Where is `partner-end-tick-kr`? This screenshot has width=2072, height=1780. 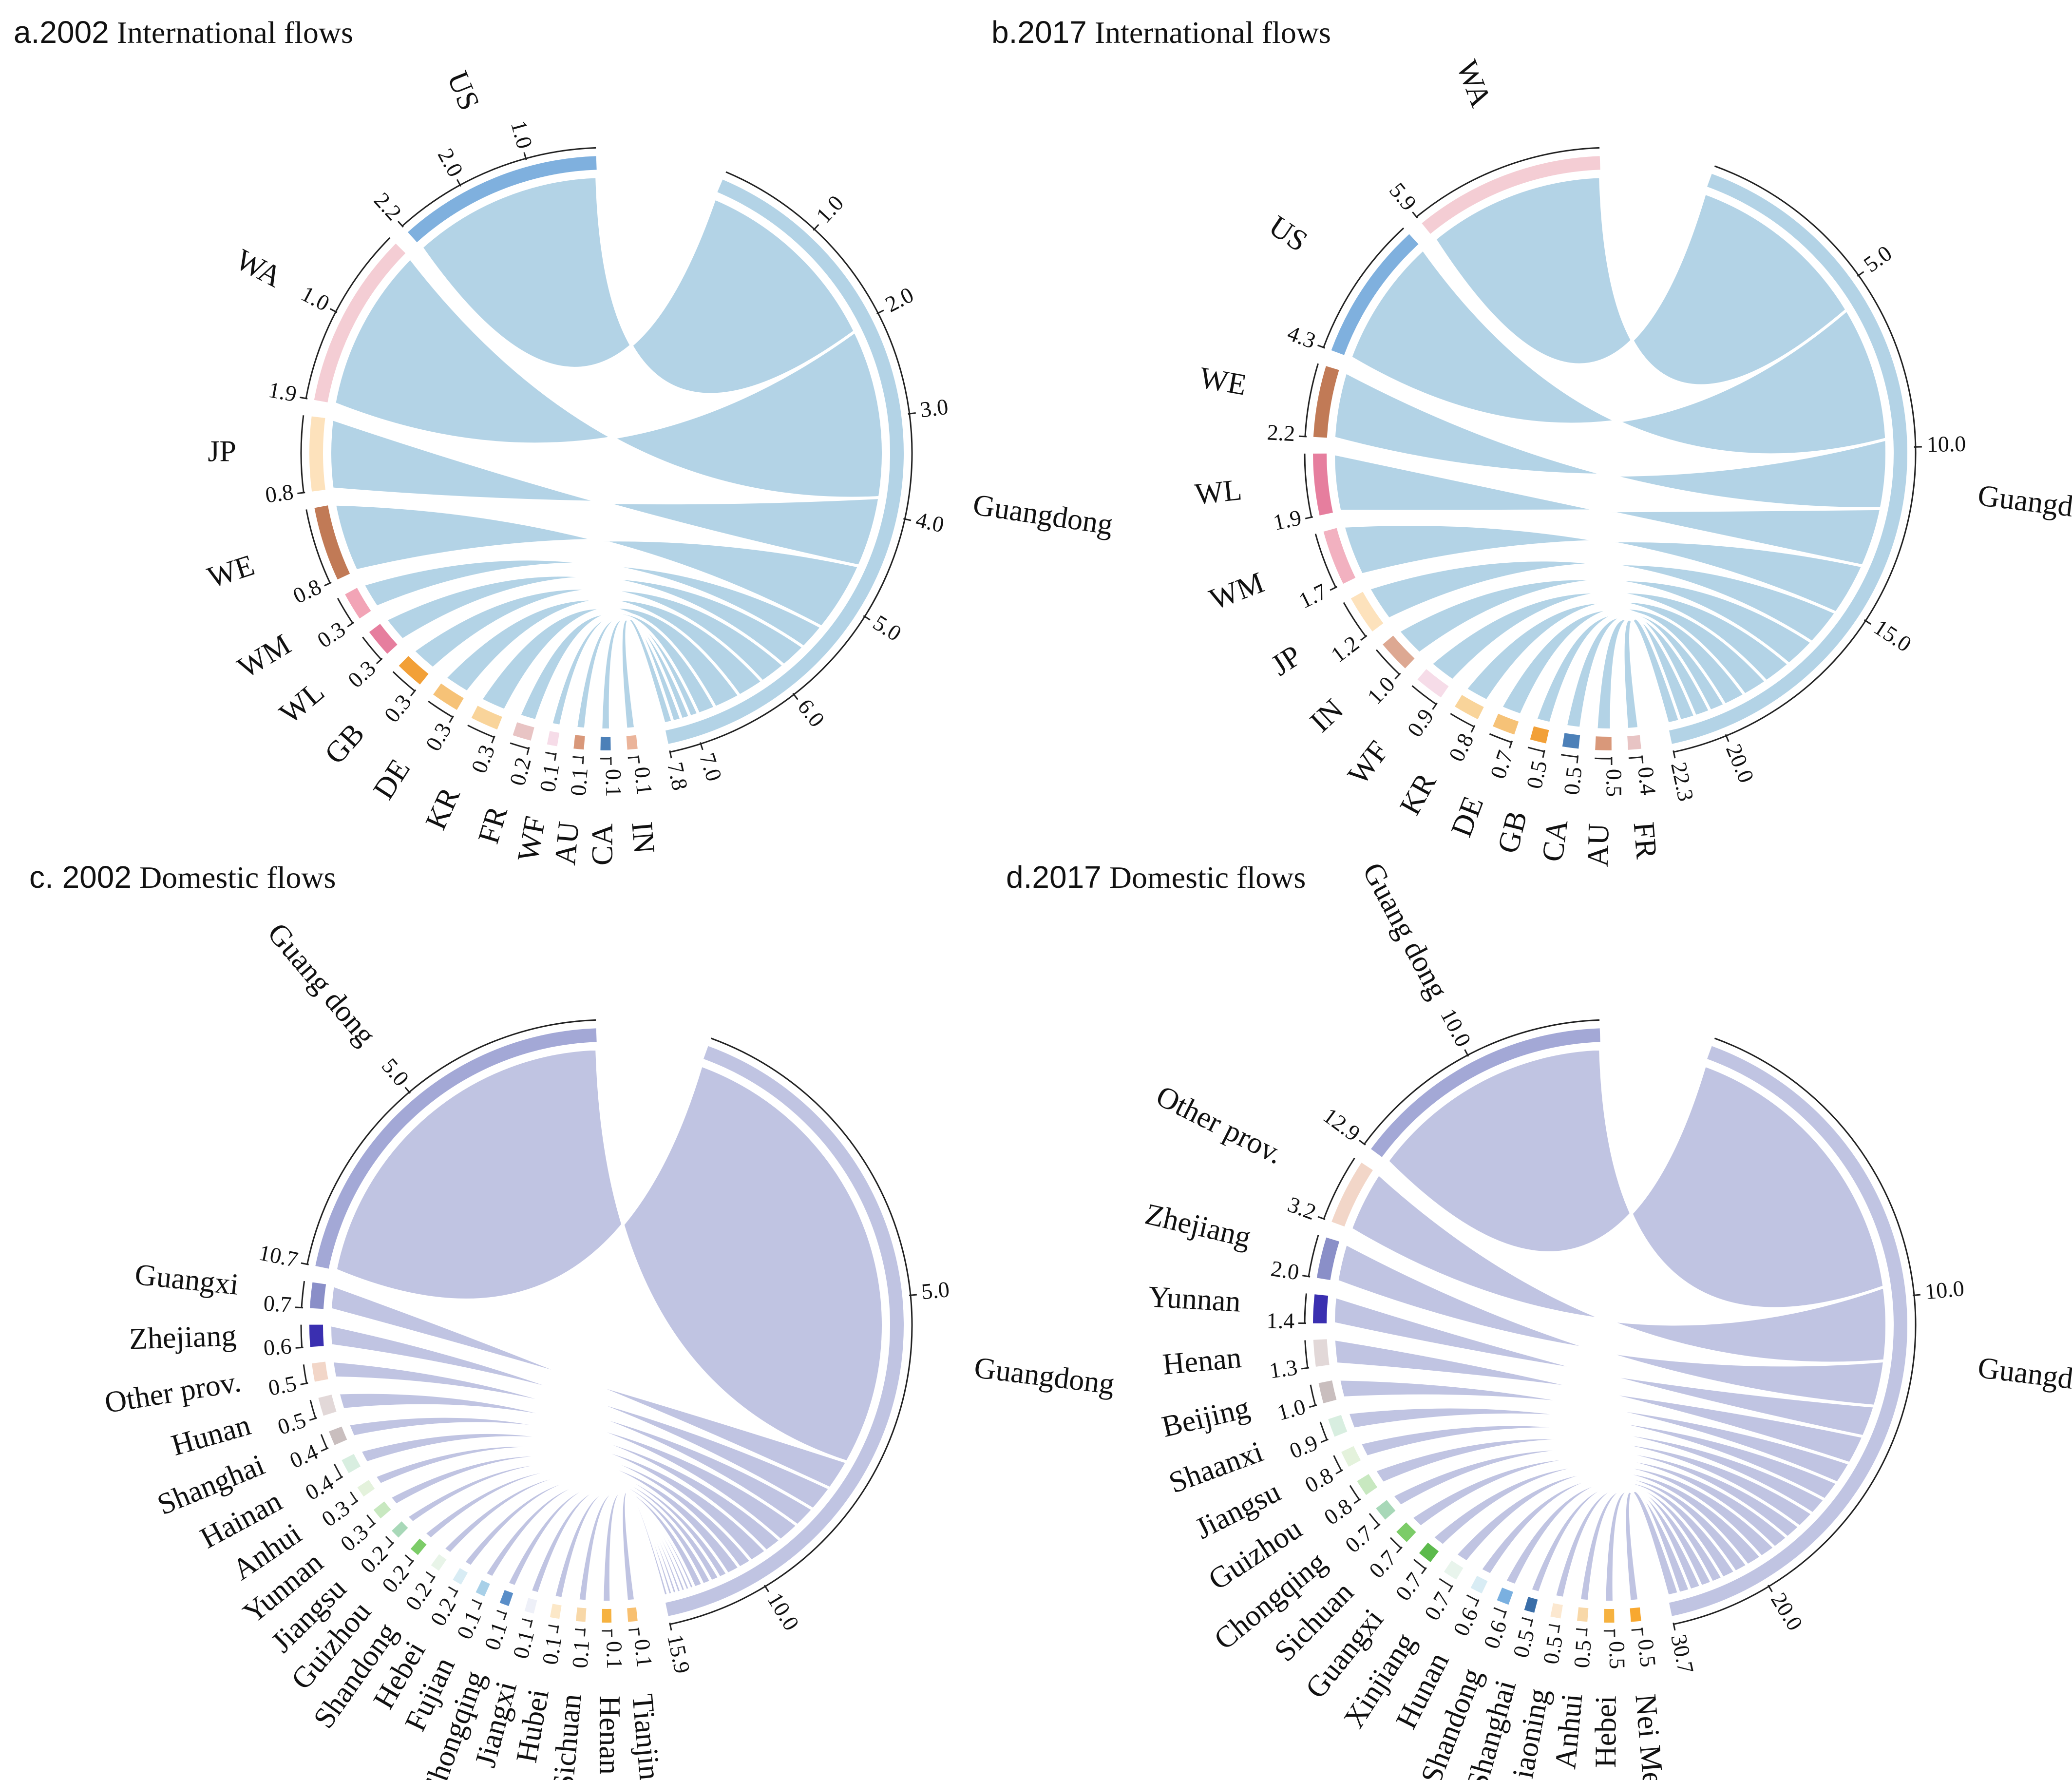 partner-end-tick-kr is located at coordinates (1473, 729).